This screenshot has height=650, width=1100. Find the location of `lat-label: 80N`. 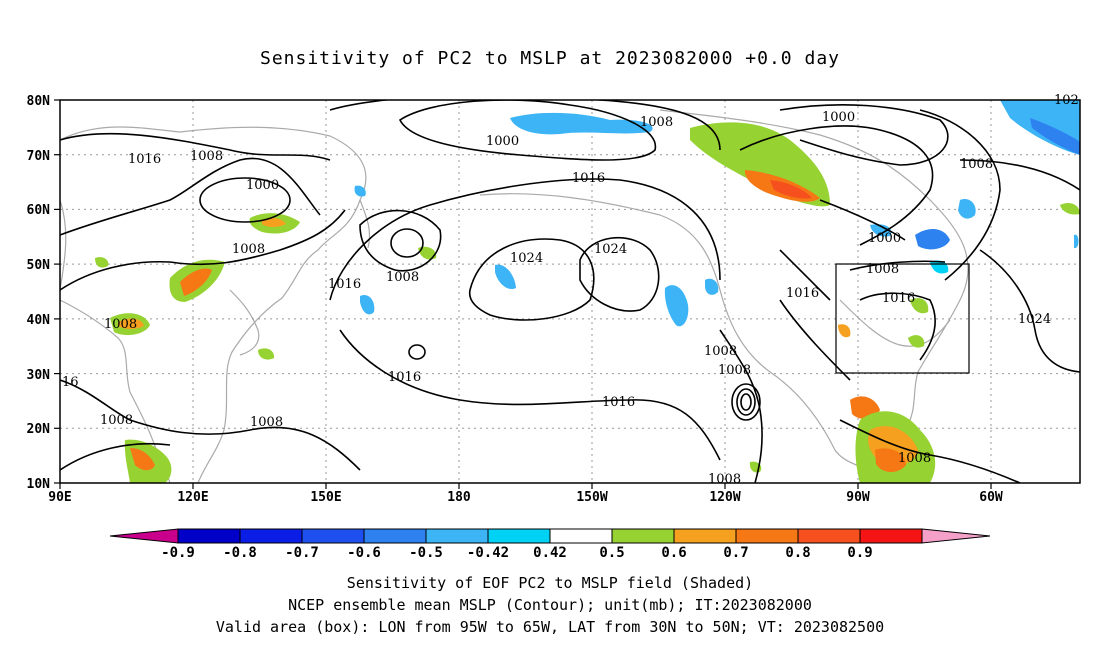

lat-label: 80N is located at coordinates (39, 101).